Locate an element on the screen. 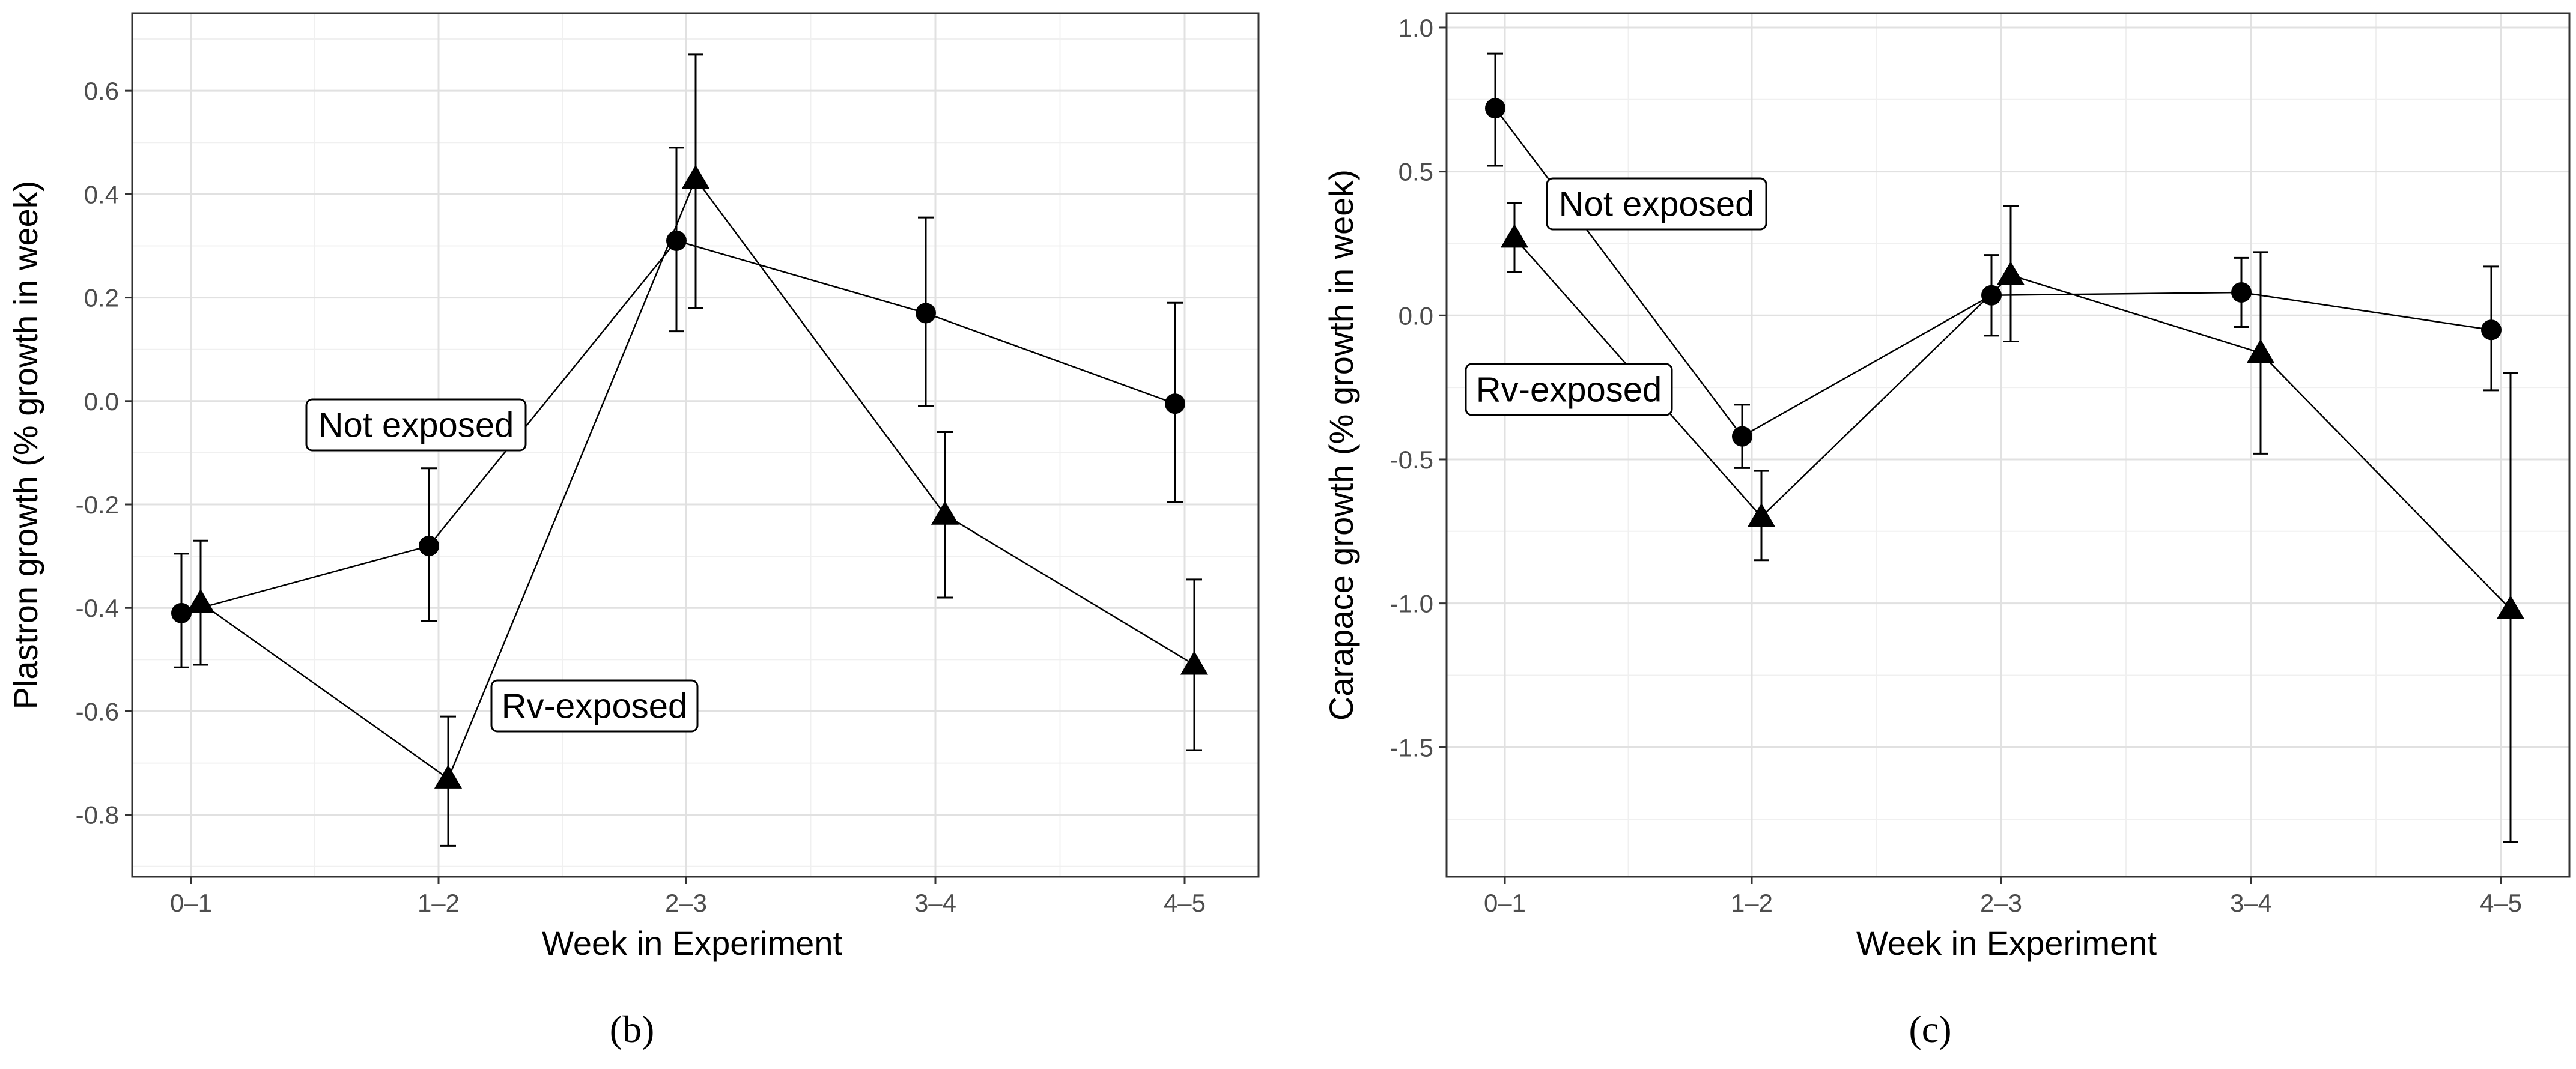 The image size is (2576, 1069). panel-caption-c: (c) is located at coordinates (1930, 1029).